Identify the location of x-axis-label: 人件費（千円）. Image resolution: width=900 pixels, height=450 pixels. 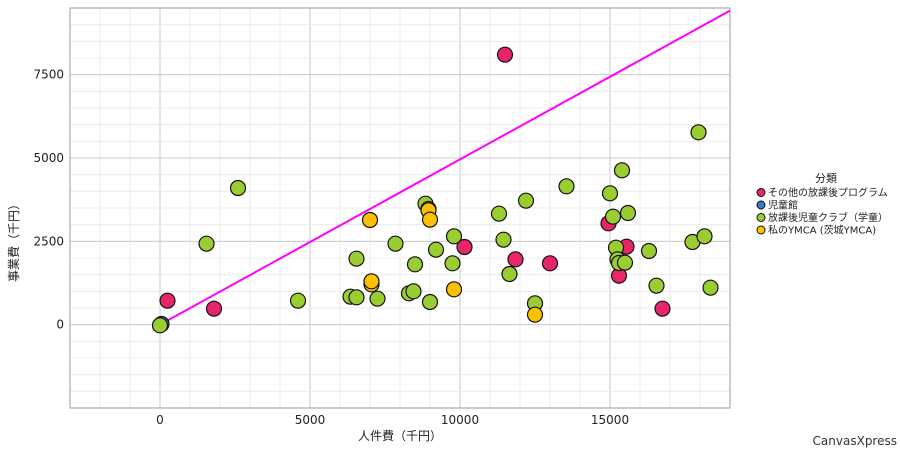
(400, 435).